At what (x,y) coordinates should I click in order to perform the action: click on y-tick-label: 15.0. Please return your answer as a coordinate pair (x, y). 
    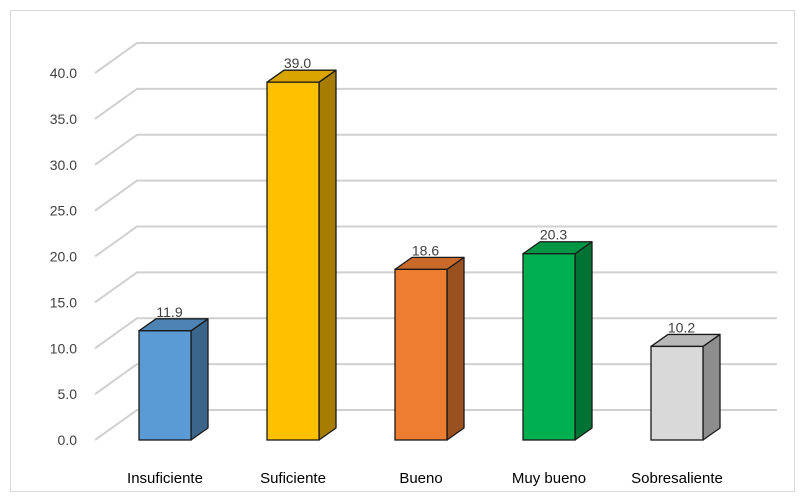
    Looking at the image, I should click on (63, 302).